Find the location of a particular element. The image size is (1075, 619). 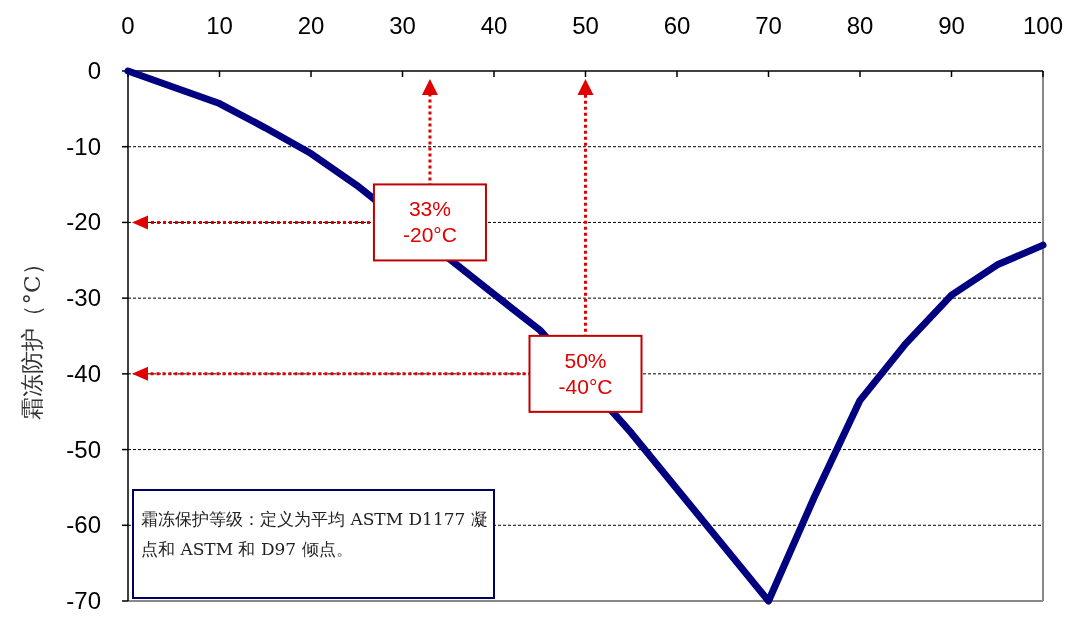

y-tick-label: -60 is located at coordinates (83, 525).